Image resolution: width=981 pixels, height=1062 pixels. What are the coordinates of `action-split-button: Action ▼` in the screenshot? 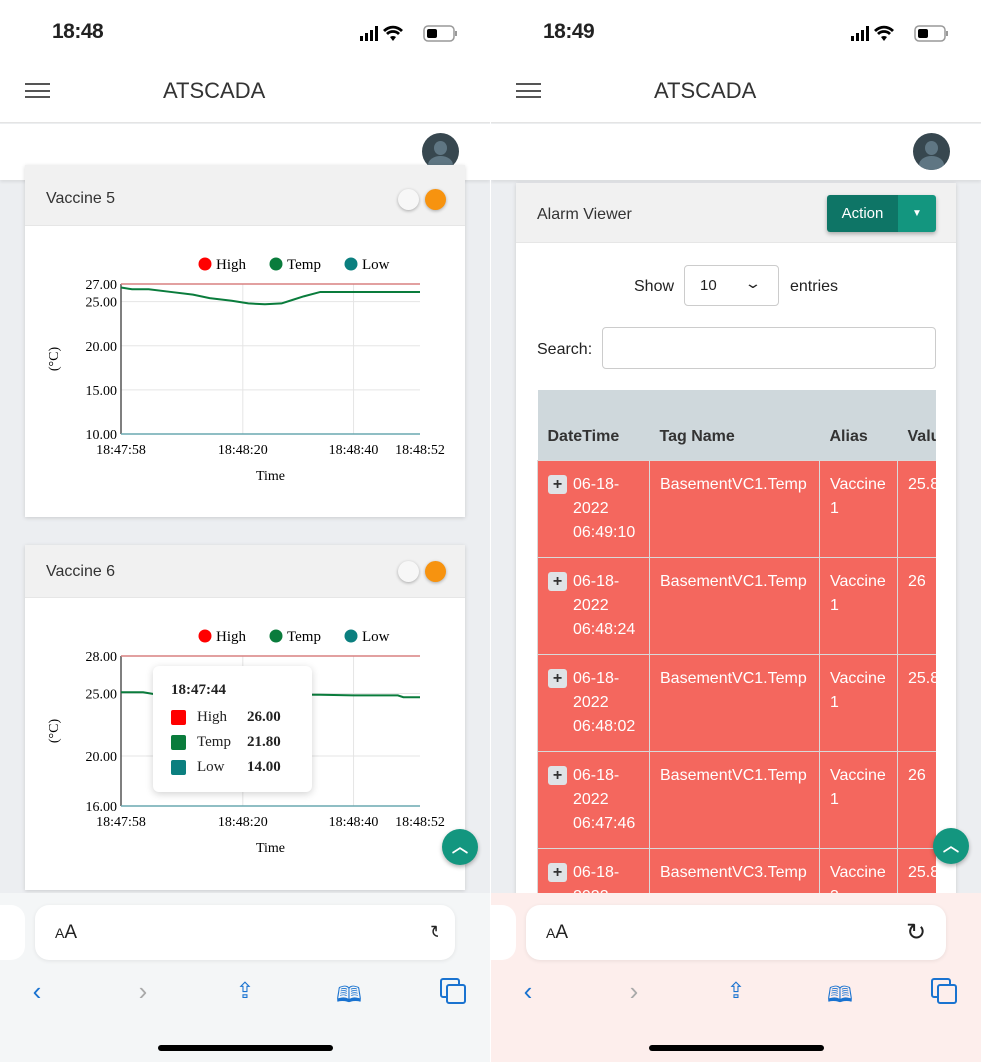 It's located at (881, 213).